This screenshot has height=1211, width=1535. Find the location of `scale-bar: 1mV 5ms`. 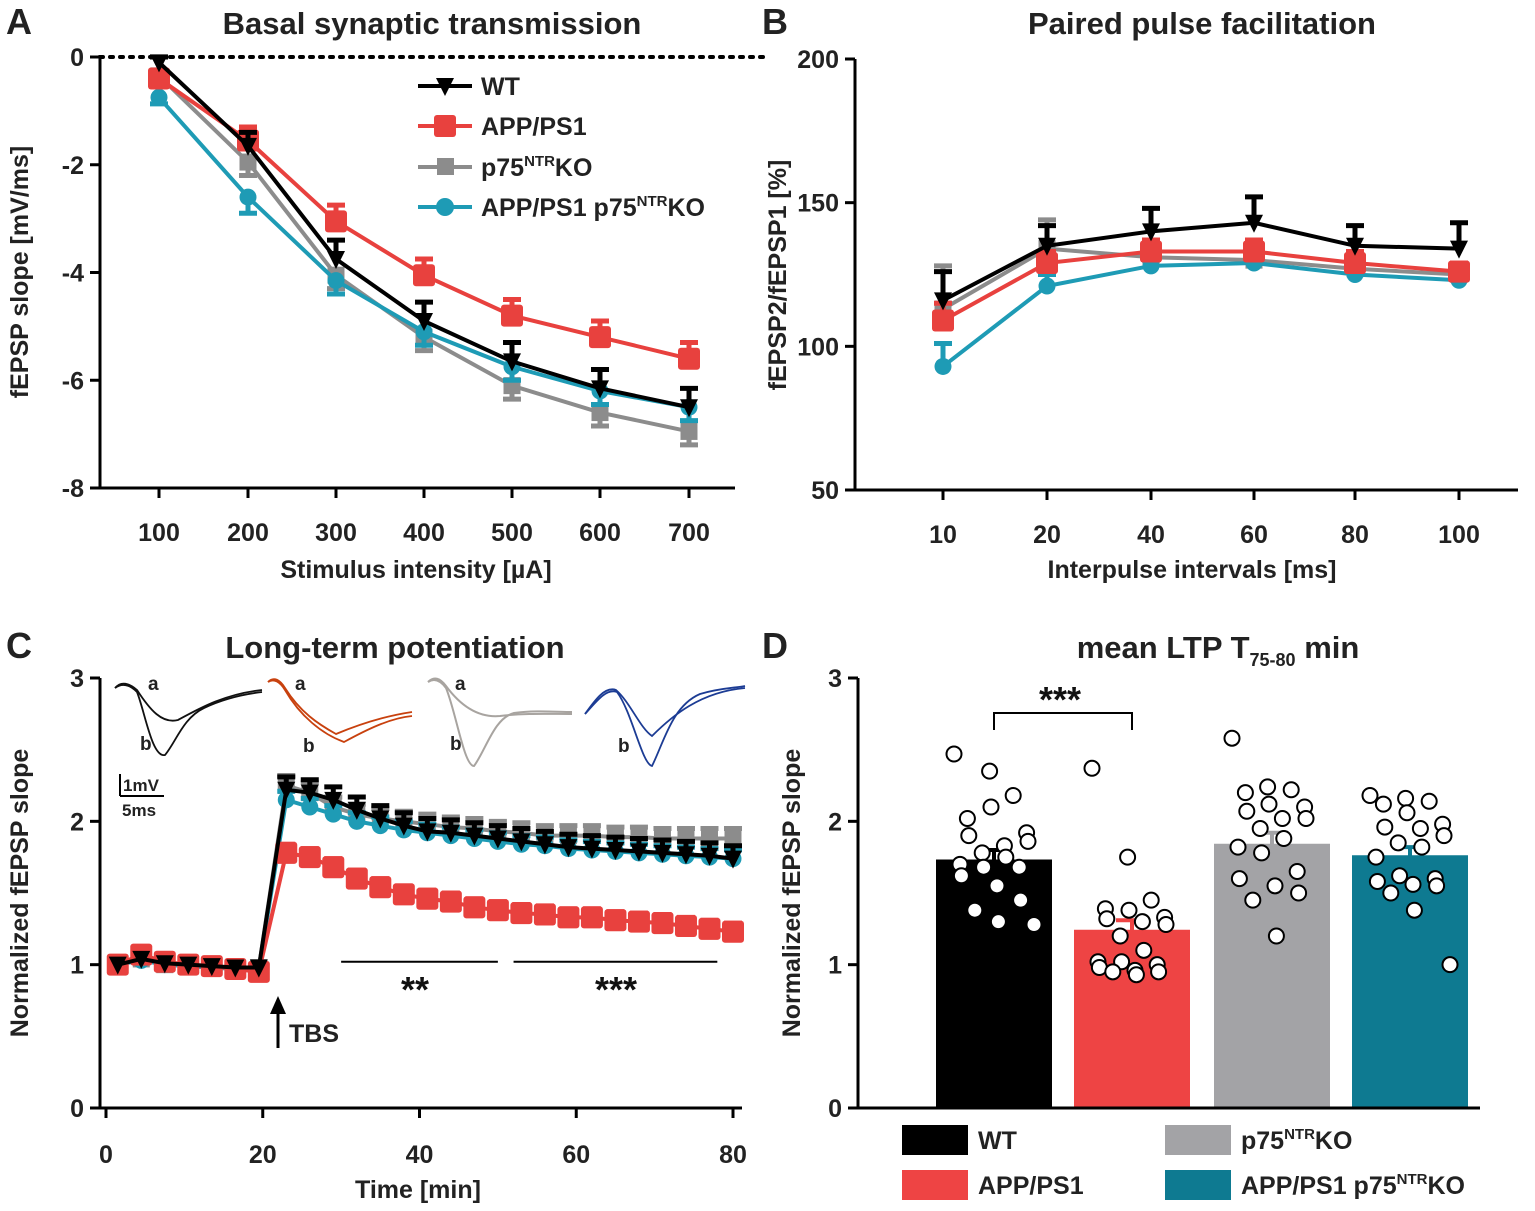

scale-bar: 1mV 5ms is located at coordinates (141, 797).